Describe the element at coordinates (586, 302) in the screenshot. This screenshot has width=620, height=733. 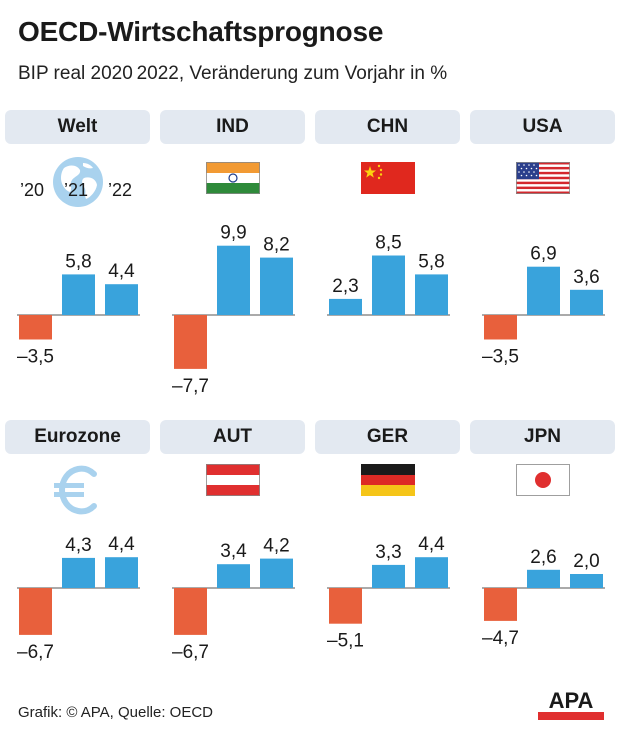
I see `bar-usa-2022` at that location.